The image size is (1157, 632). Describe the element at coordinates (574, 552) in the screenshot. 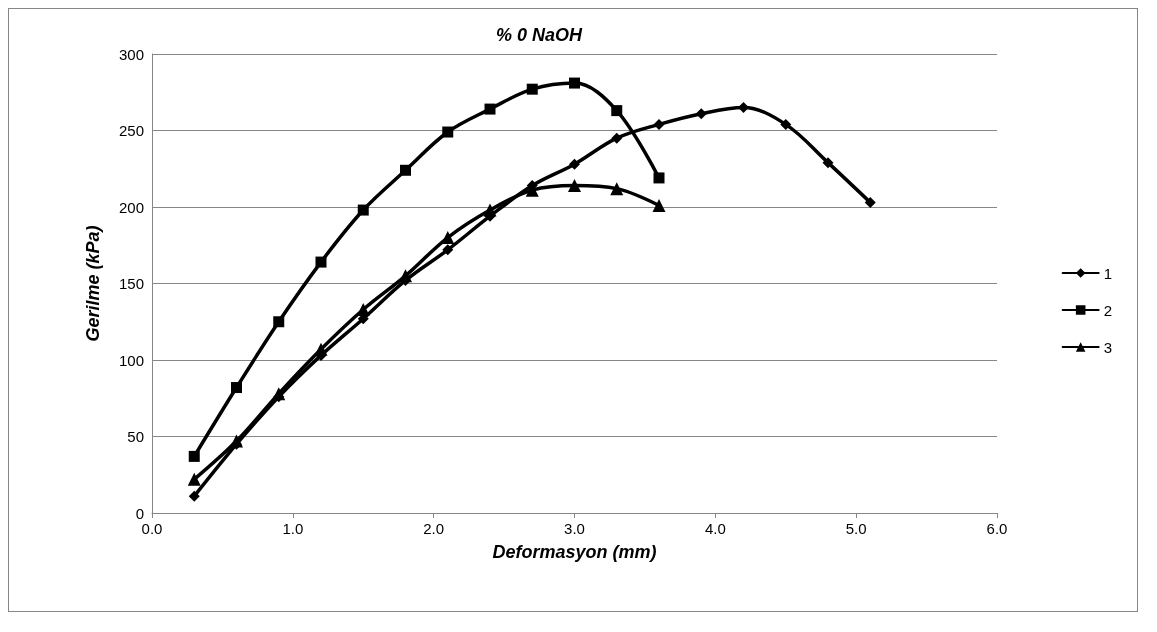

I see `x-axis-title: Deformasyon (mm)` at that location.